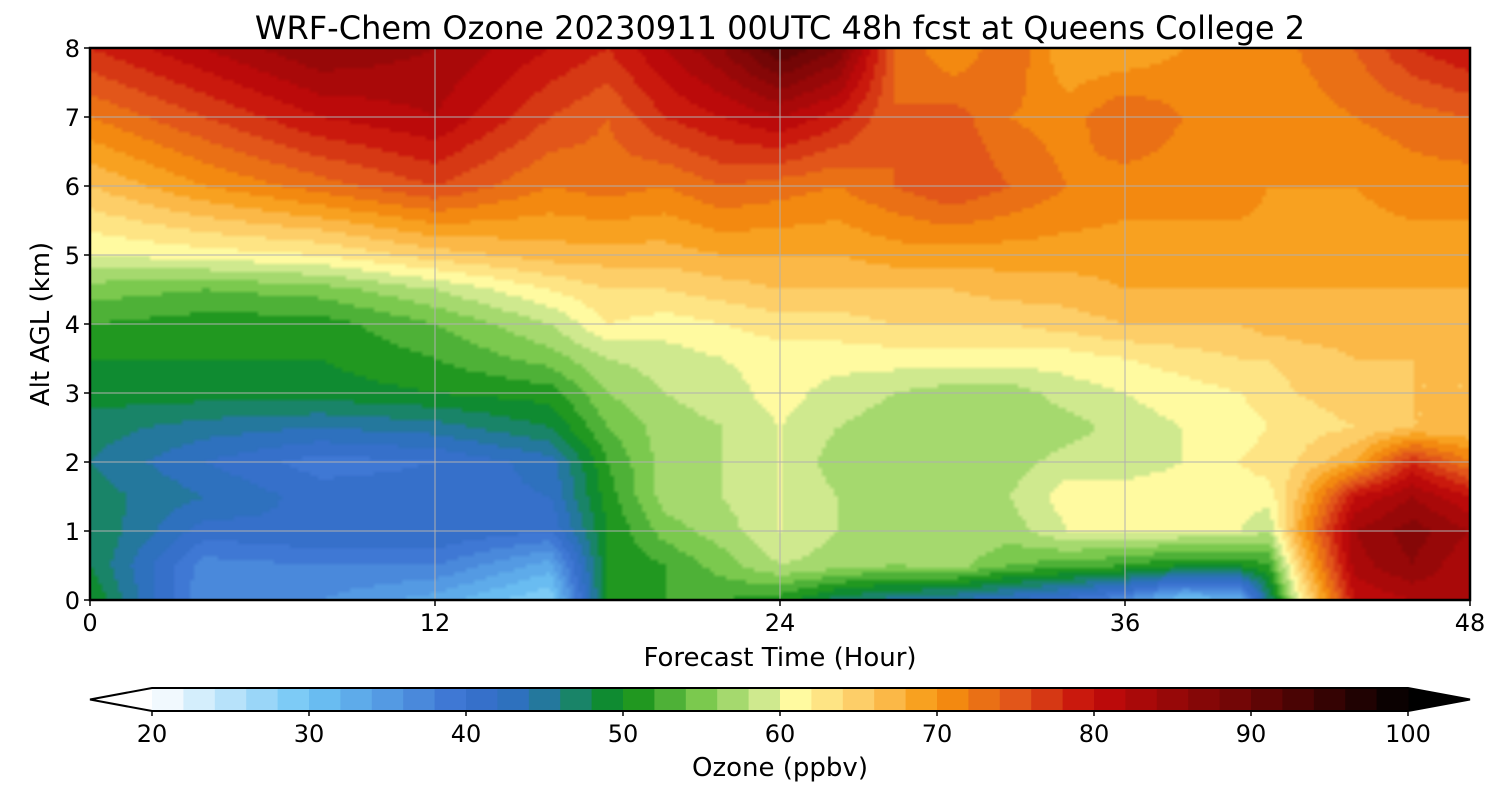  What do you see at coordinates (1125, 623) in the screenshot?
I see `x-tick-label: 36` at bounding box center [1125, 623].